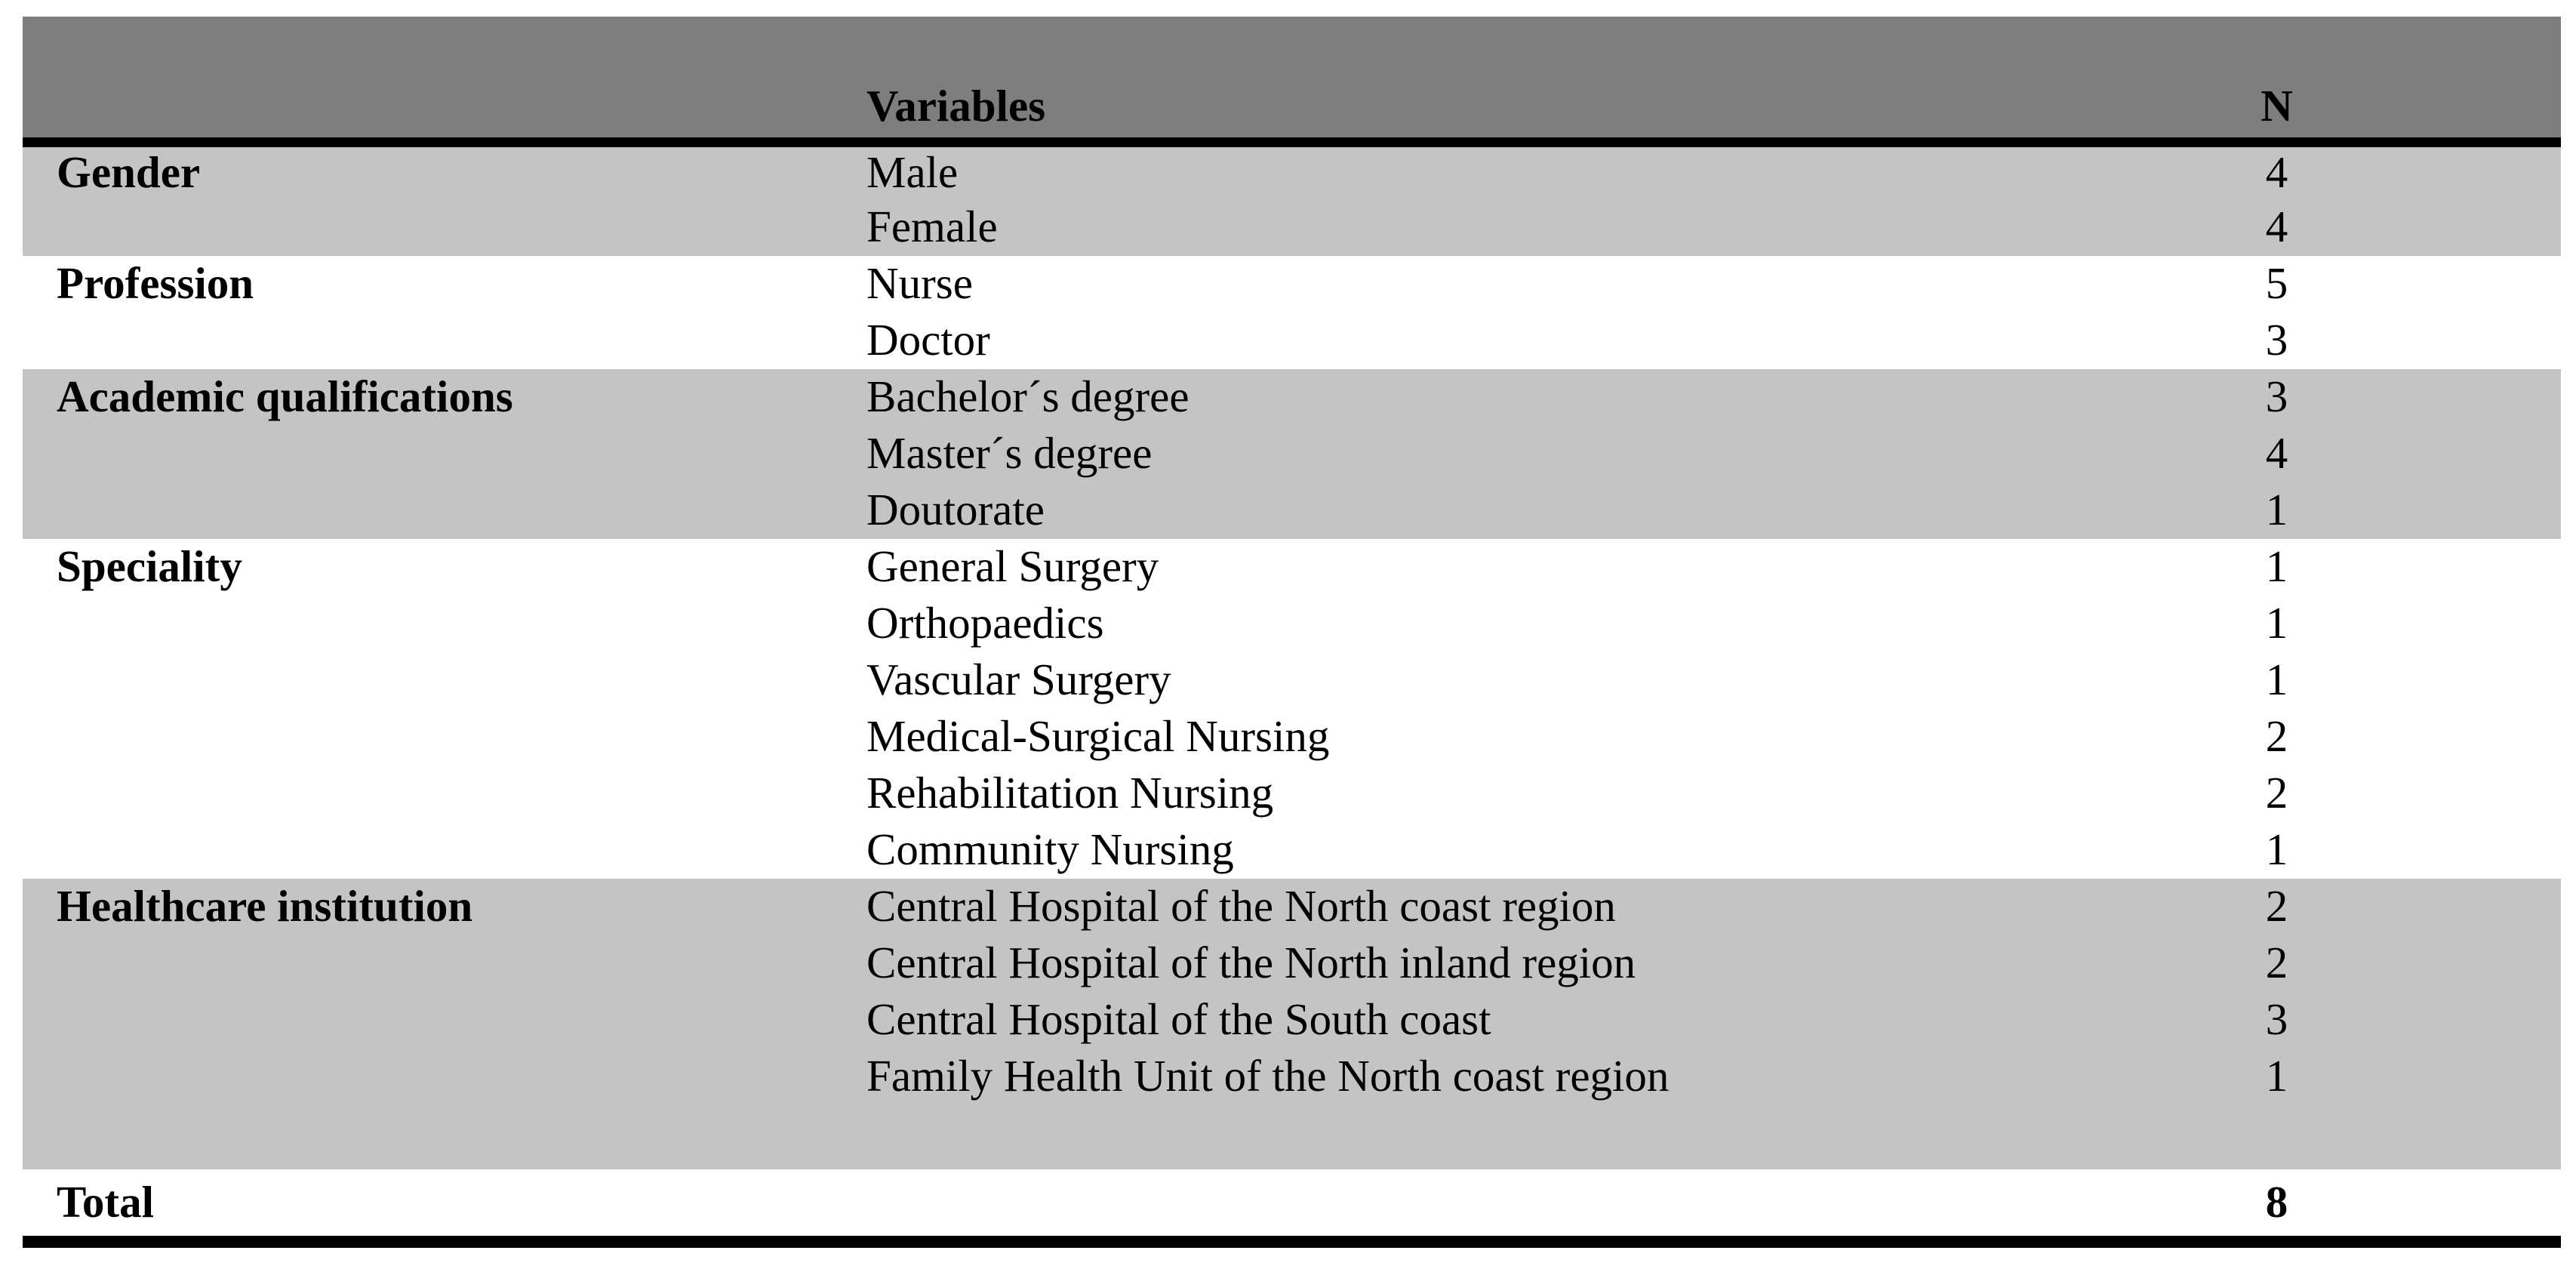  I want to click on table-row: Master´s degree 4, so click(1292, 453).